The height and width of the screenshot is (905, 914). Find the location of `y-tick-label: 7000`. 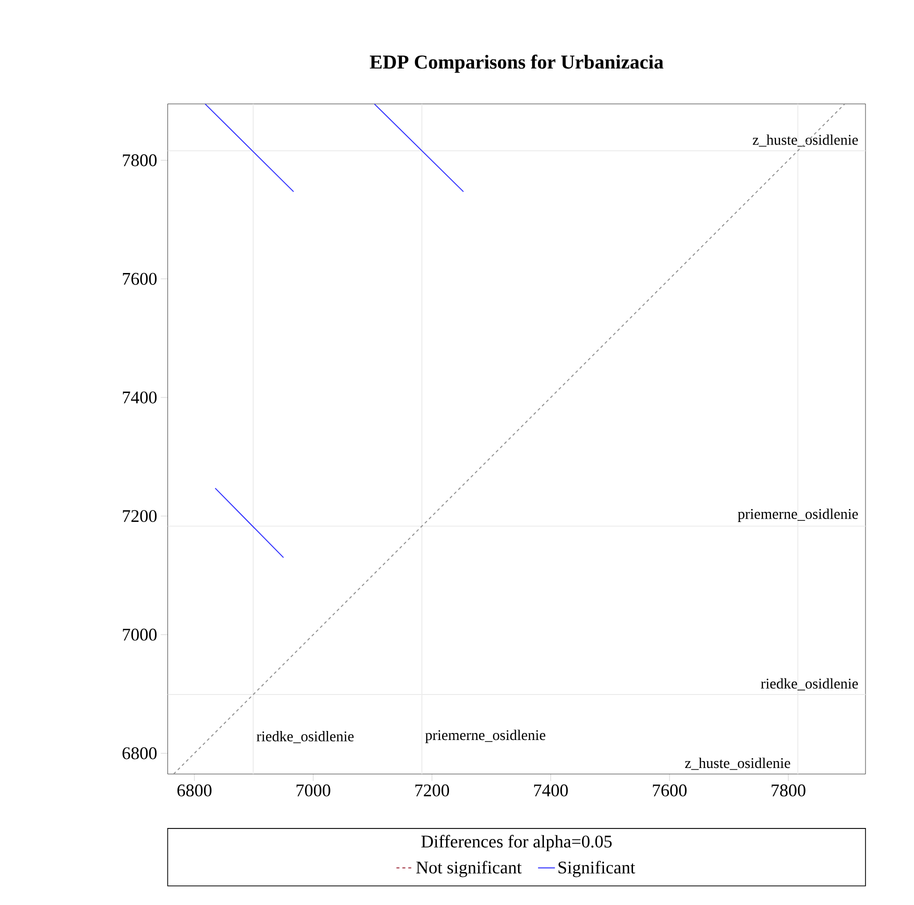

y-tick-label: 7000 is located at coordinates (139, 634).